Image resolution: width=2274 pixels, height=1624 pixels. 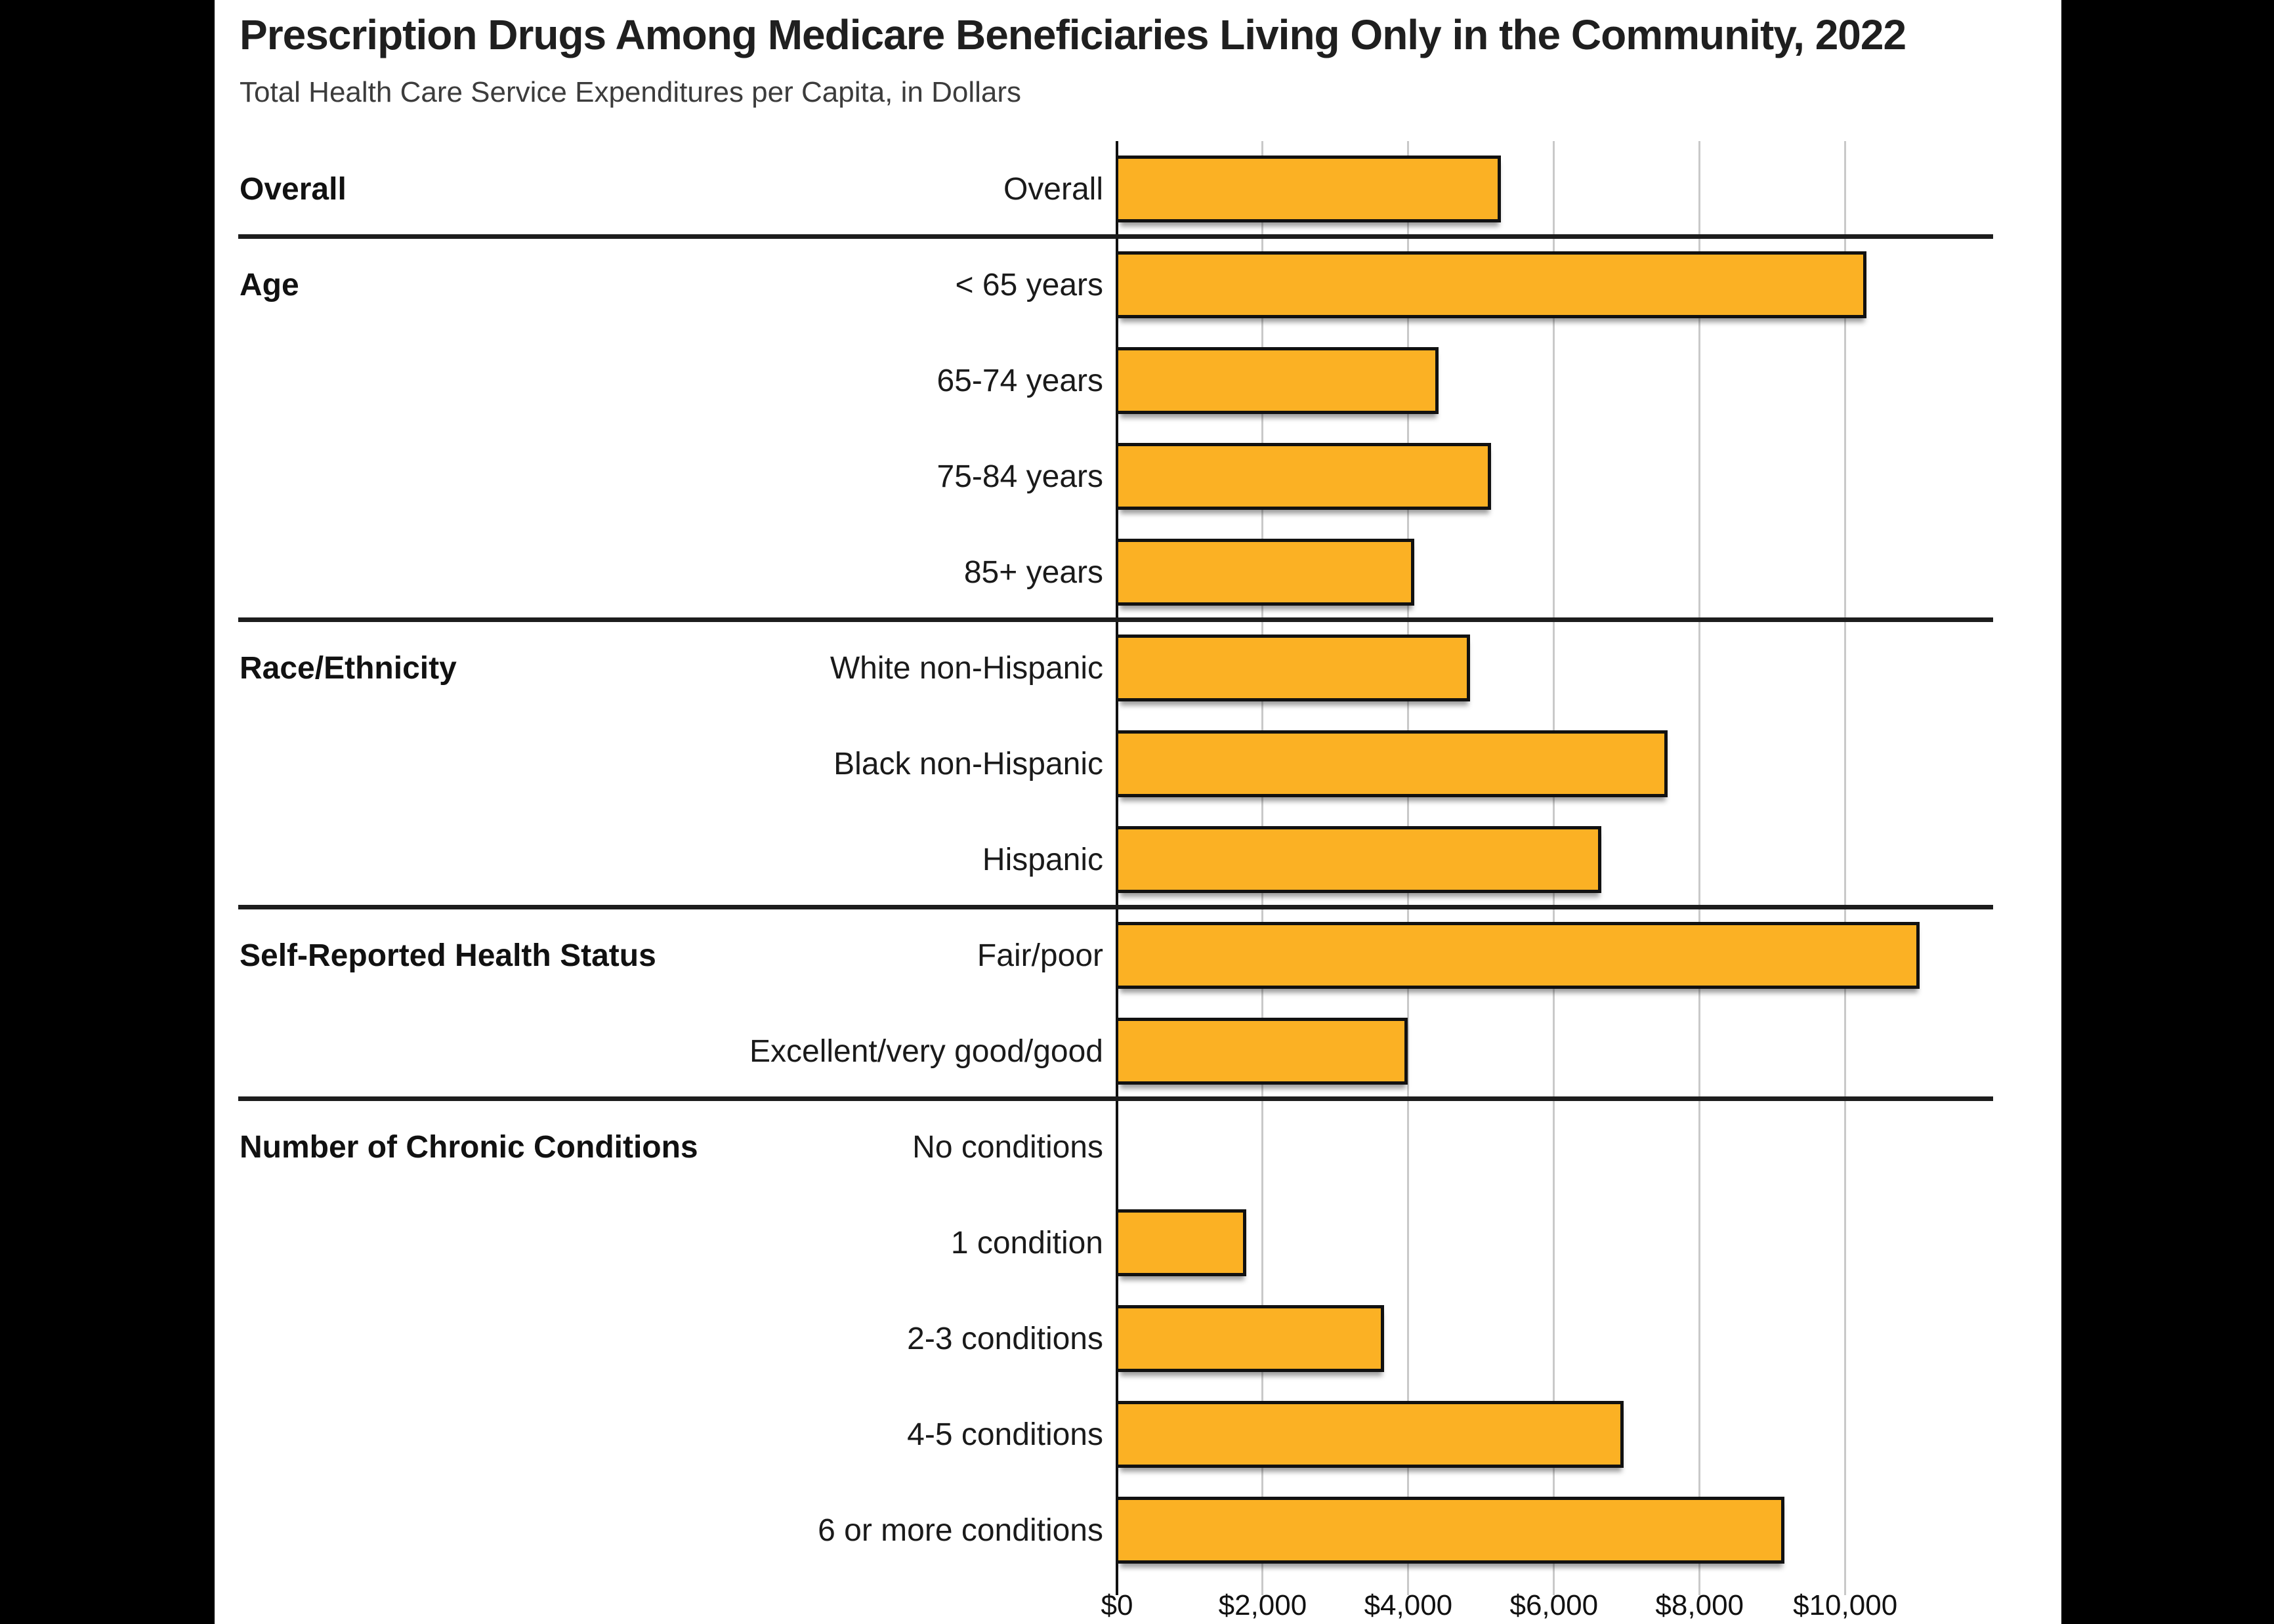 I want to click on row-label: Hispanic, so click(x=1042, y=859).